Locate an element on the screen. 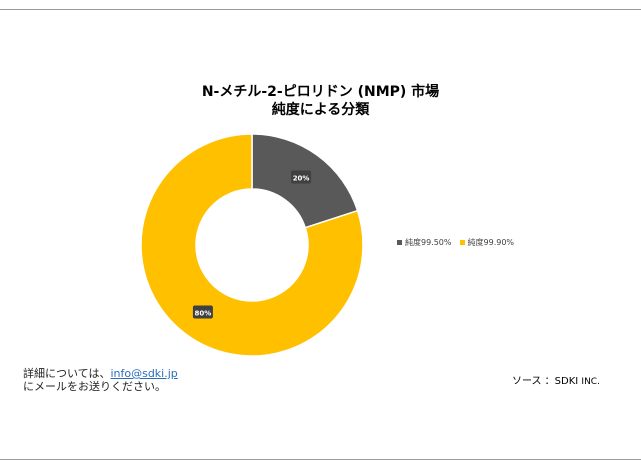 The width and height of the screenshot is (641, 470). slice-label-1: 80% is located at coordinates (202, 312).